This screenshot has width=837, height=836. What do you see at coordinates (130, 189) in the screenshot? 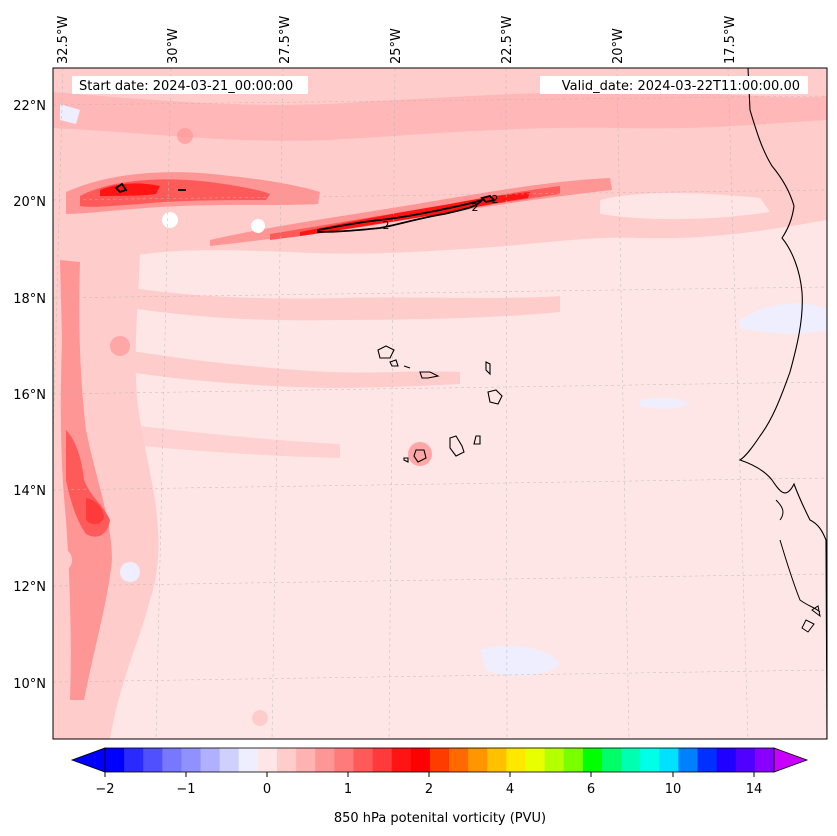
I see `field-nw-streak-peak` at bounding box center [130, 189].